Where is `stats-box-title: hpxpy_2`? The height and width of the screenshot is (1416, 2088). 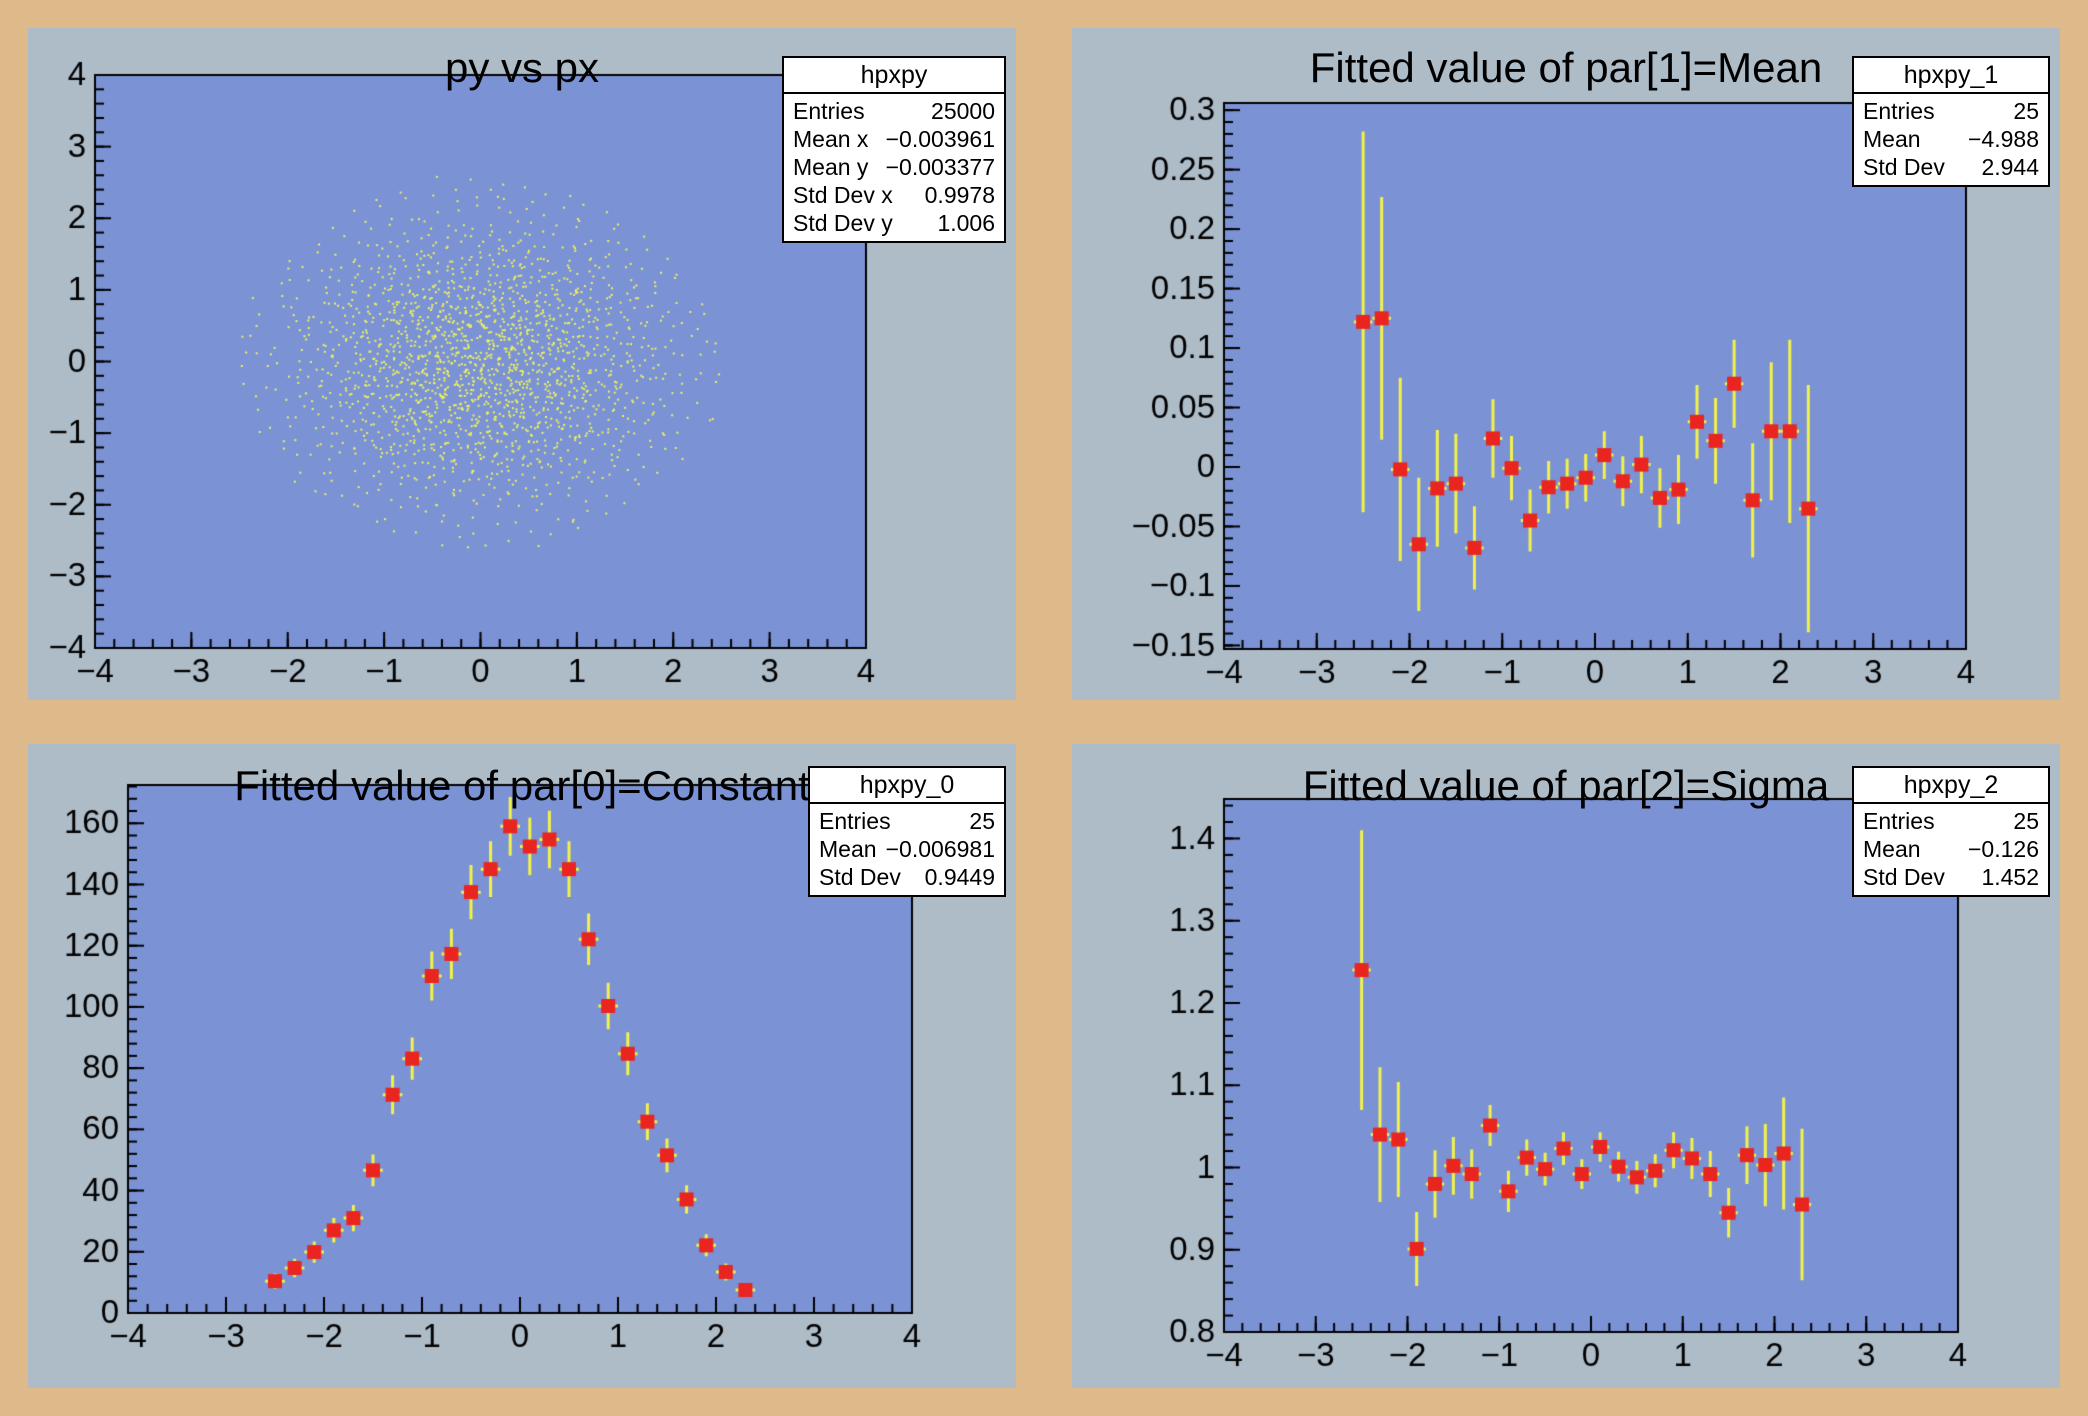
stats-box-title: hpxpy_2 is located at coordinates (1951, 786).